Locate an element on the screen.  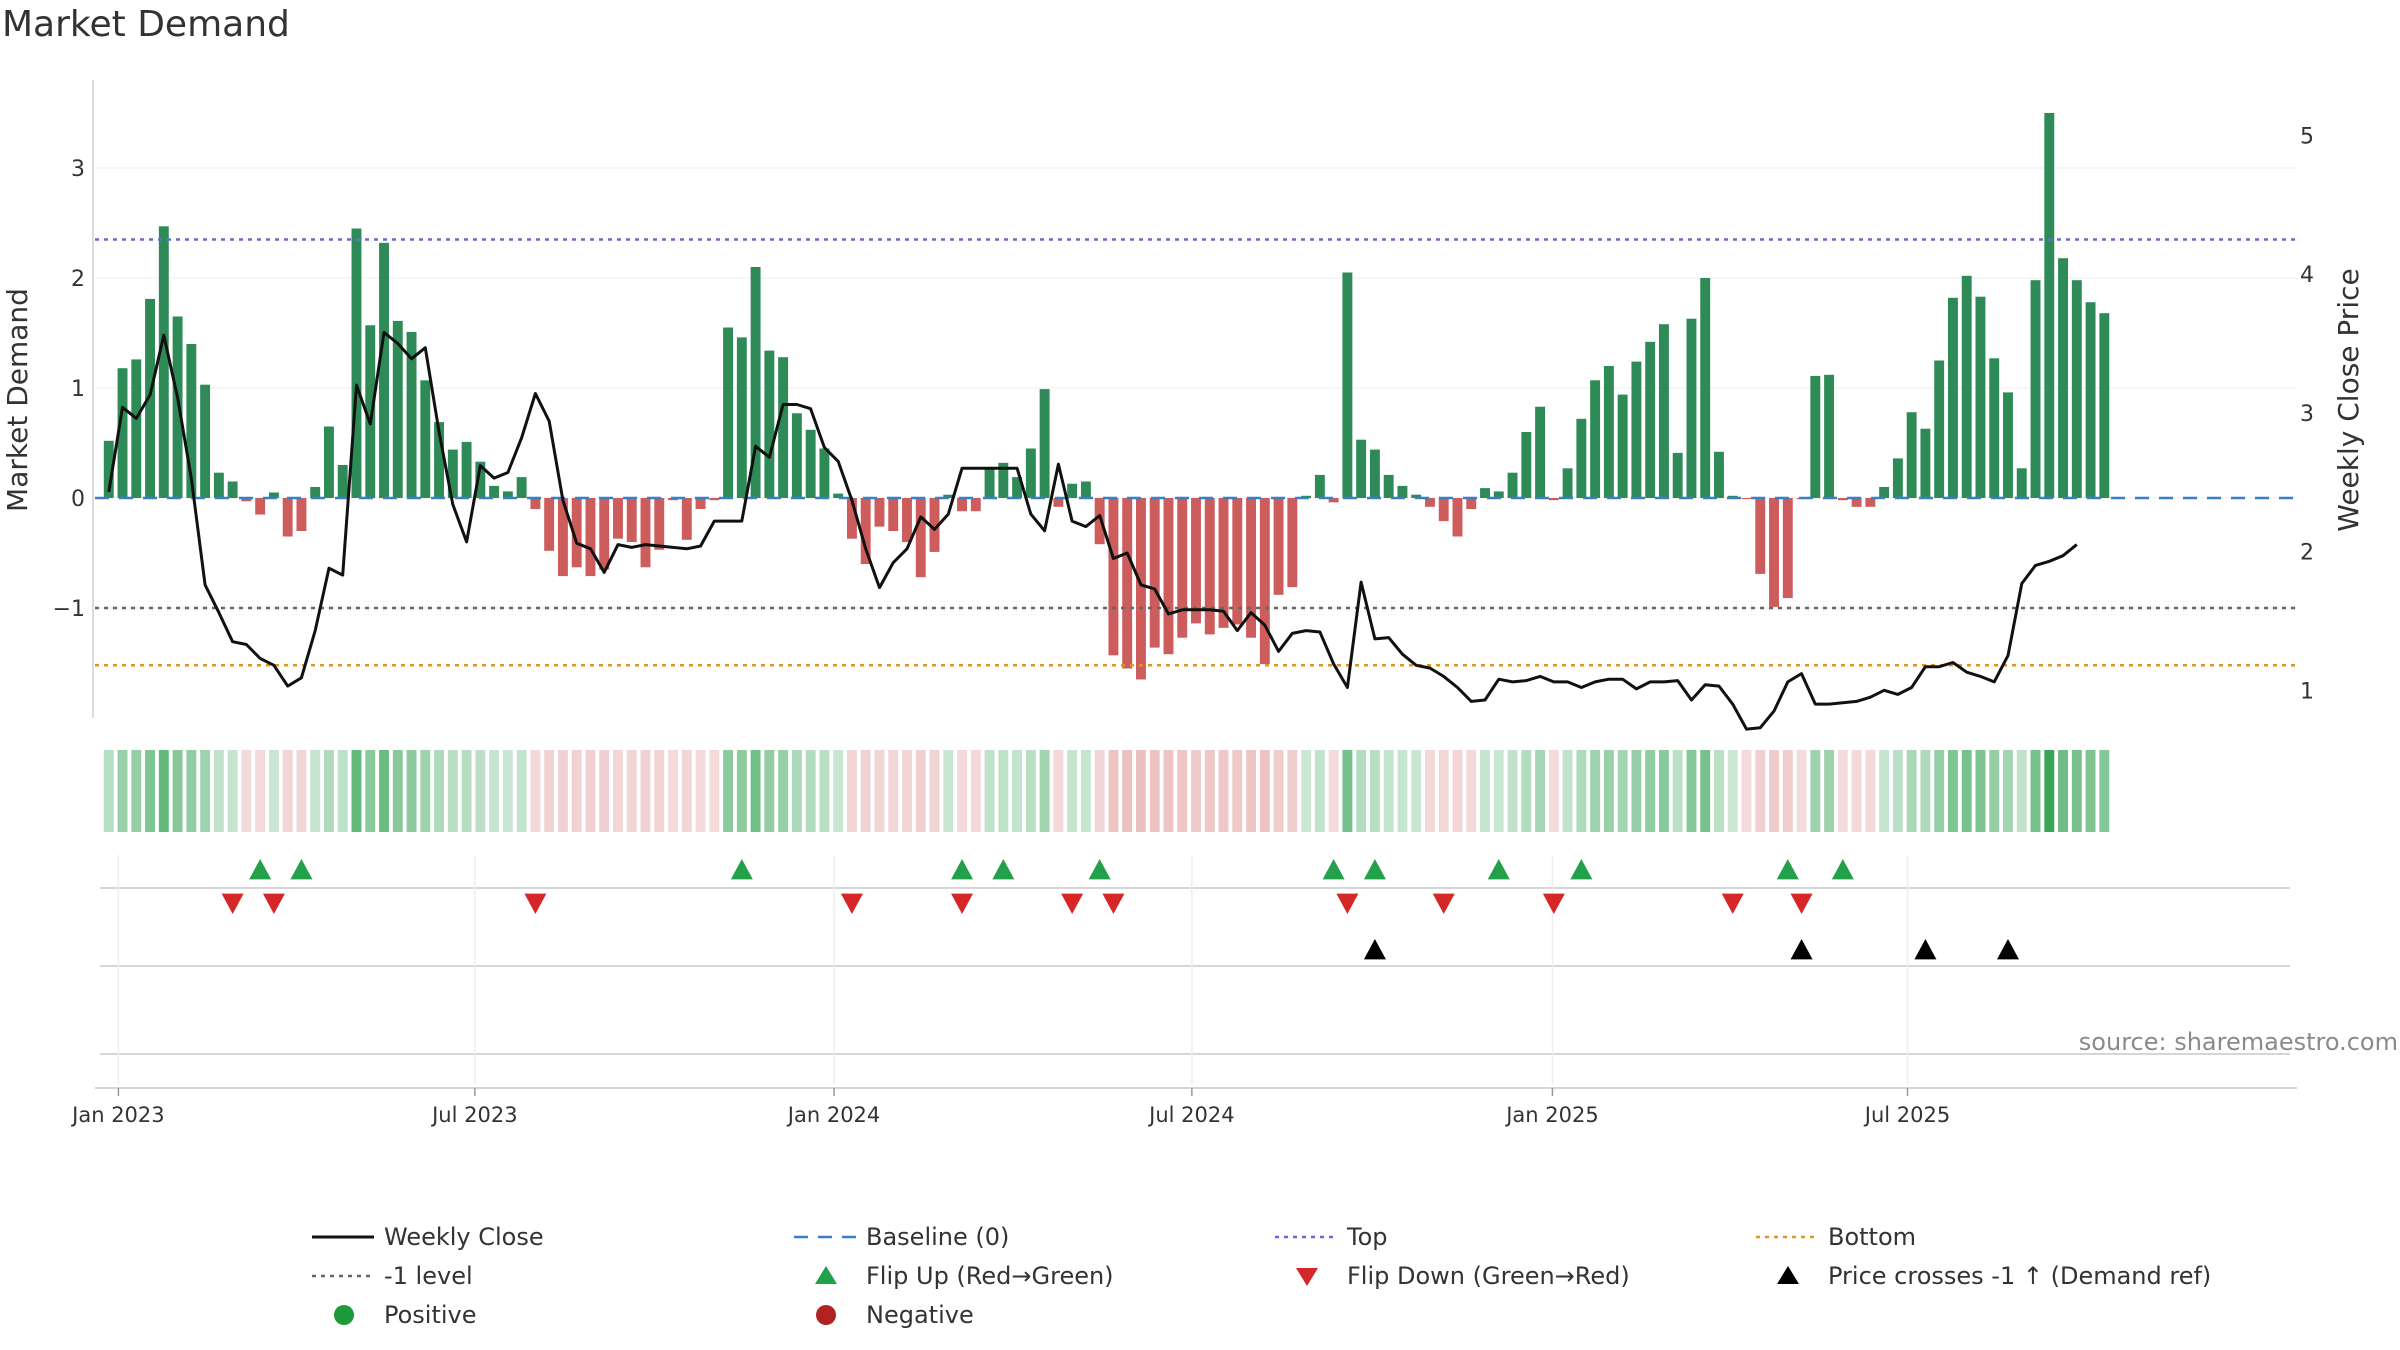
source-text: source: sharemaestro.com is located at coordinates (2238, 1042).